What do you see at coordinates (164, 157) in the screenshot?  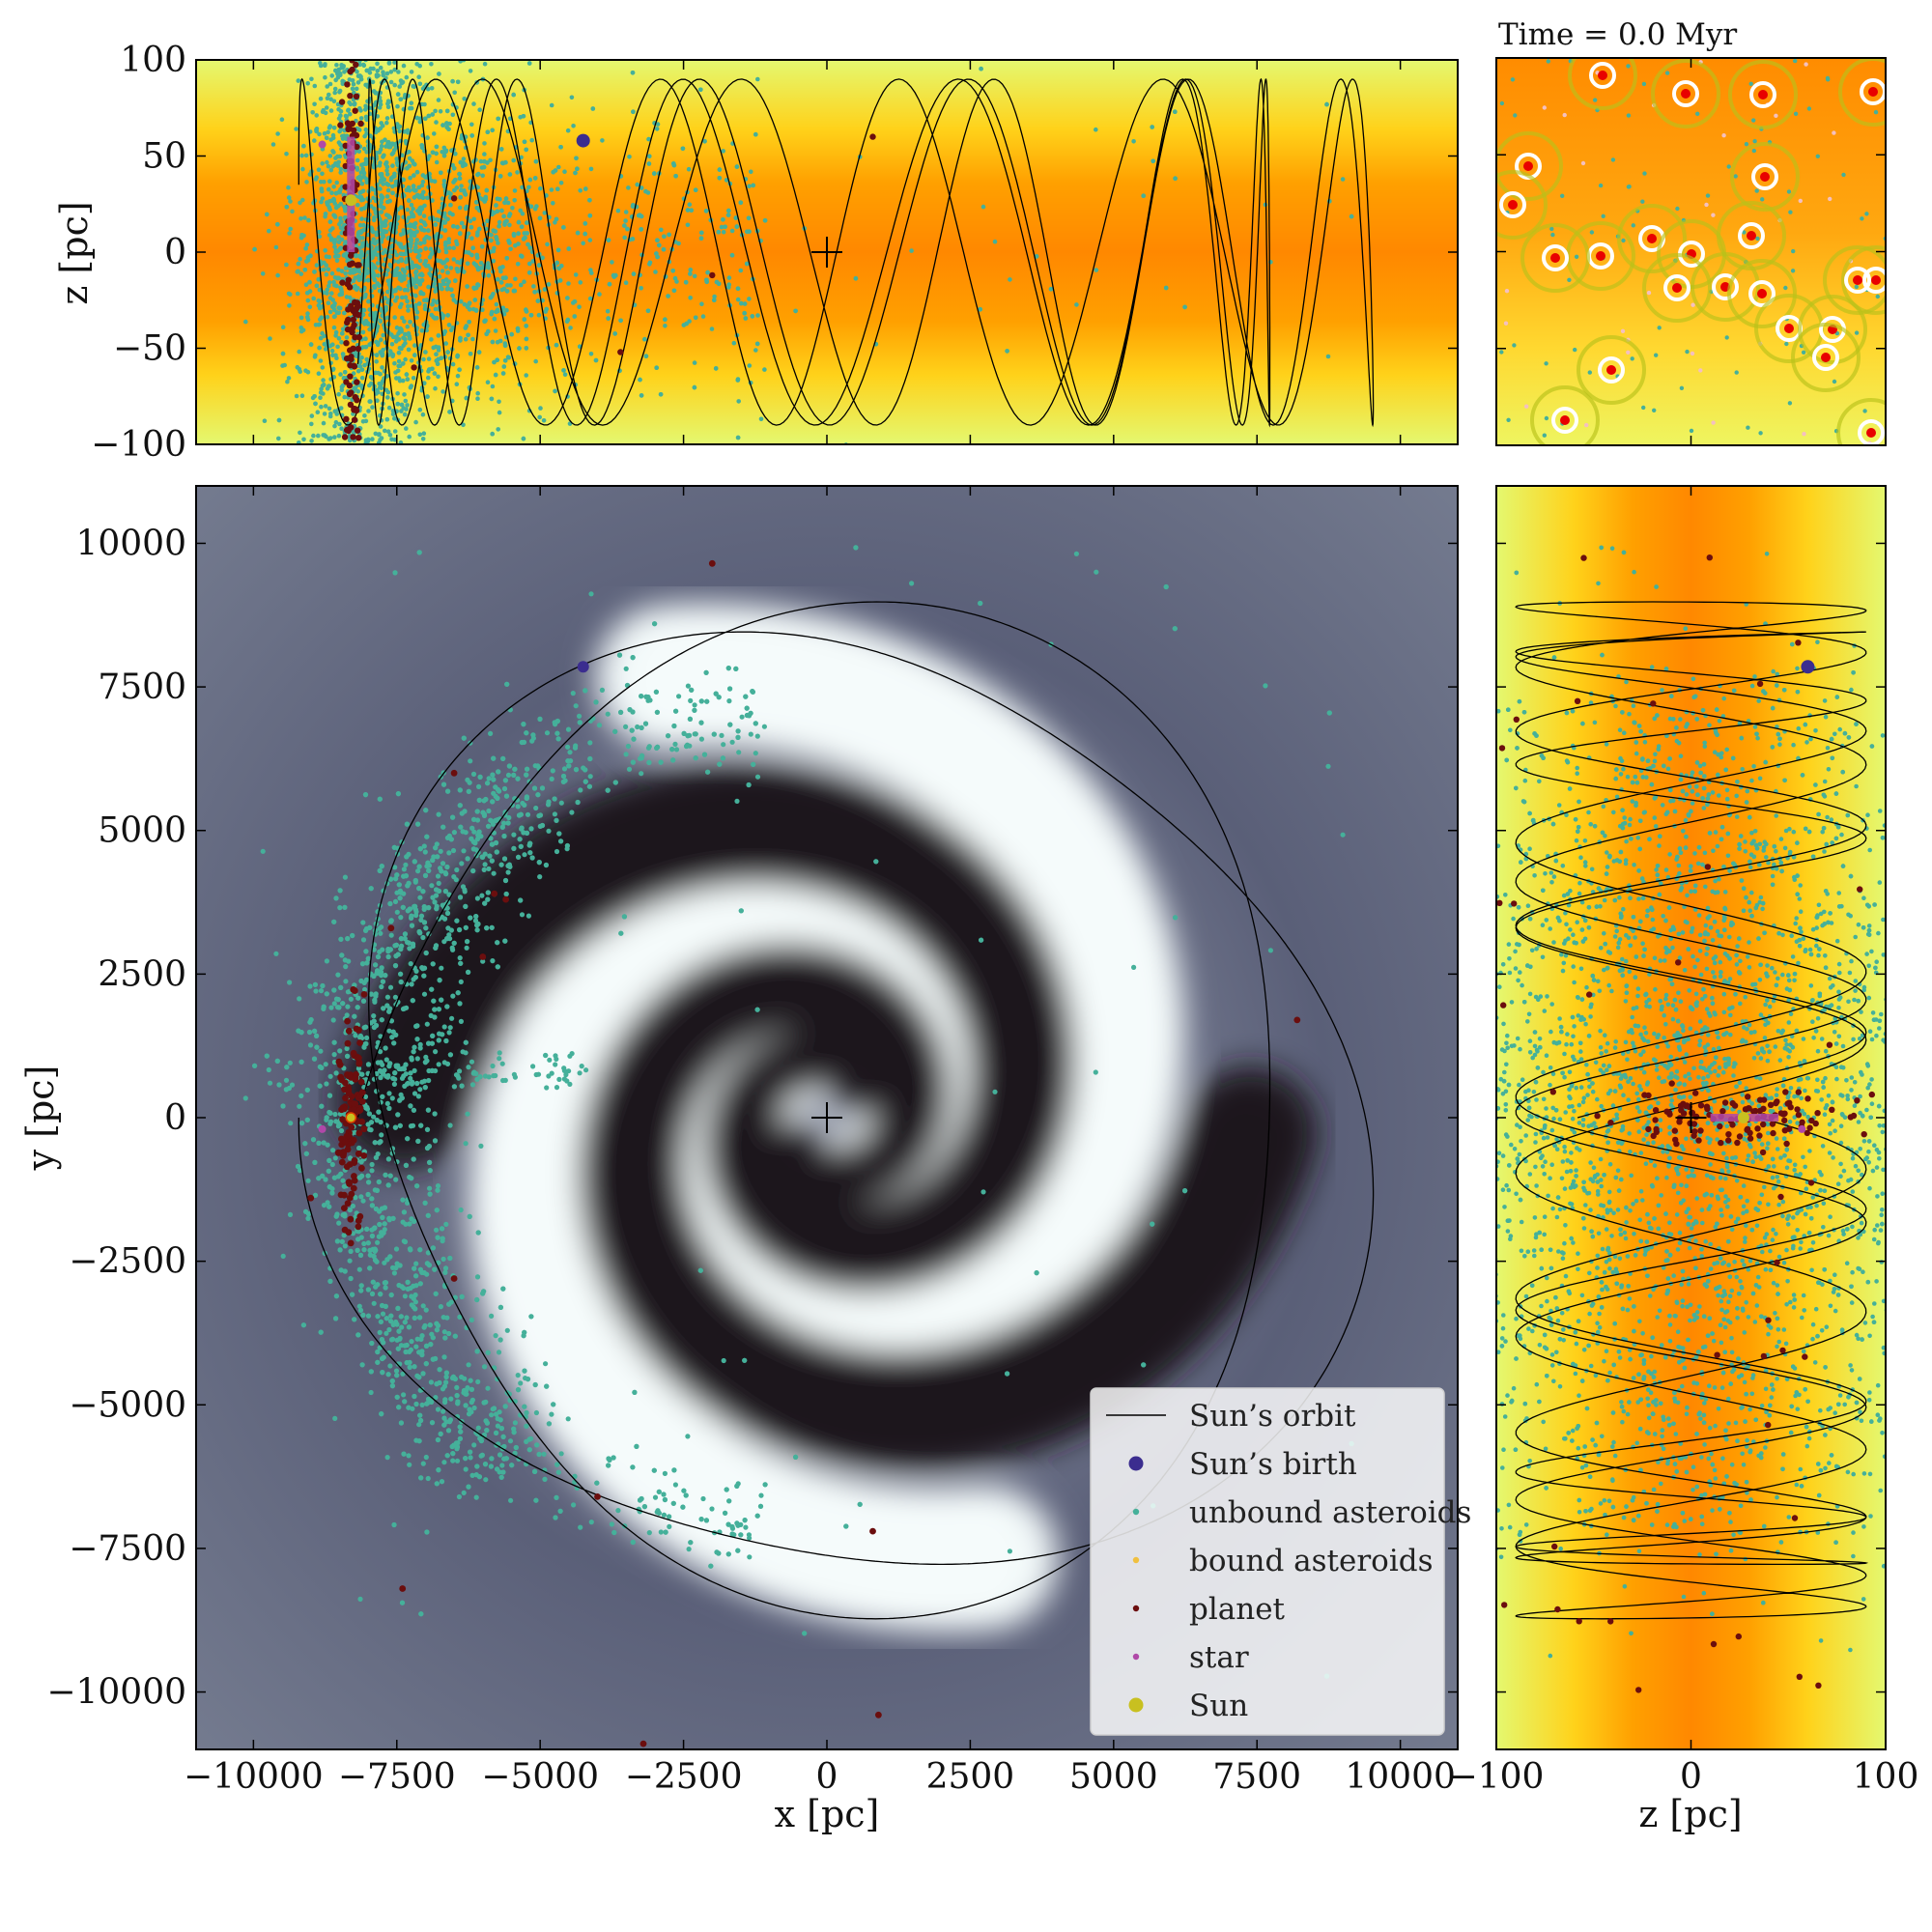 I see `tick-label: 50` at bounding box center [164, 157].